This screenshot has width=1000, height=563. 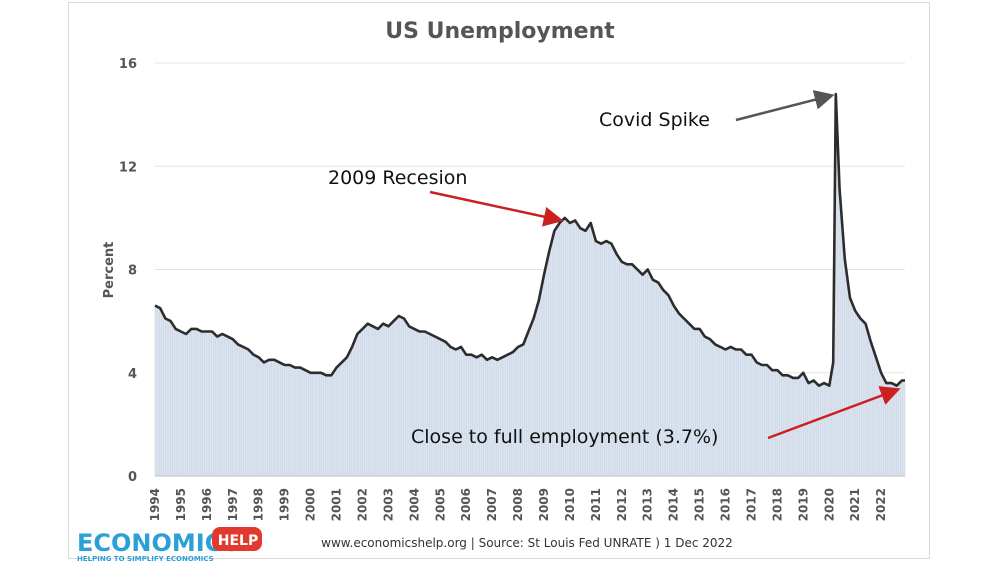 I want to click on logo-tagline: HELPING TO SIMPLIFY ECONOMICS, so click(x=145, y=559).